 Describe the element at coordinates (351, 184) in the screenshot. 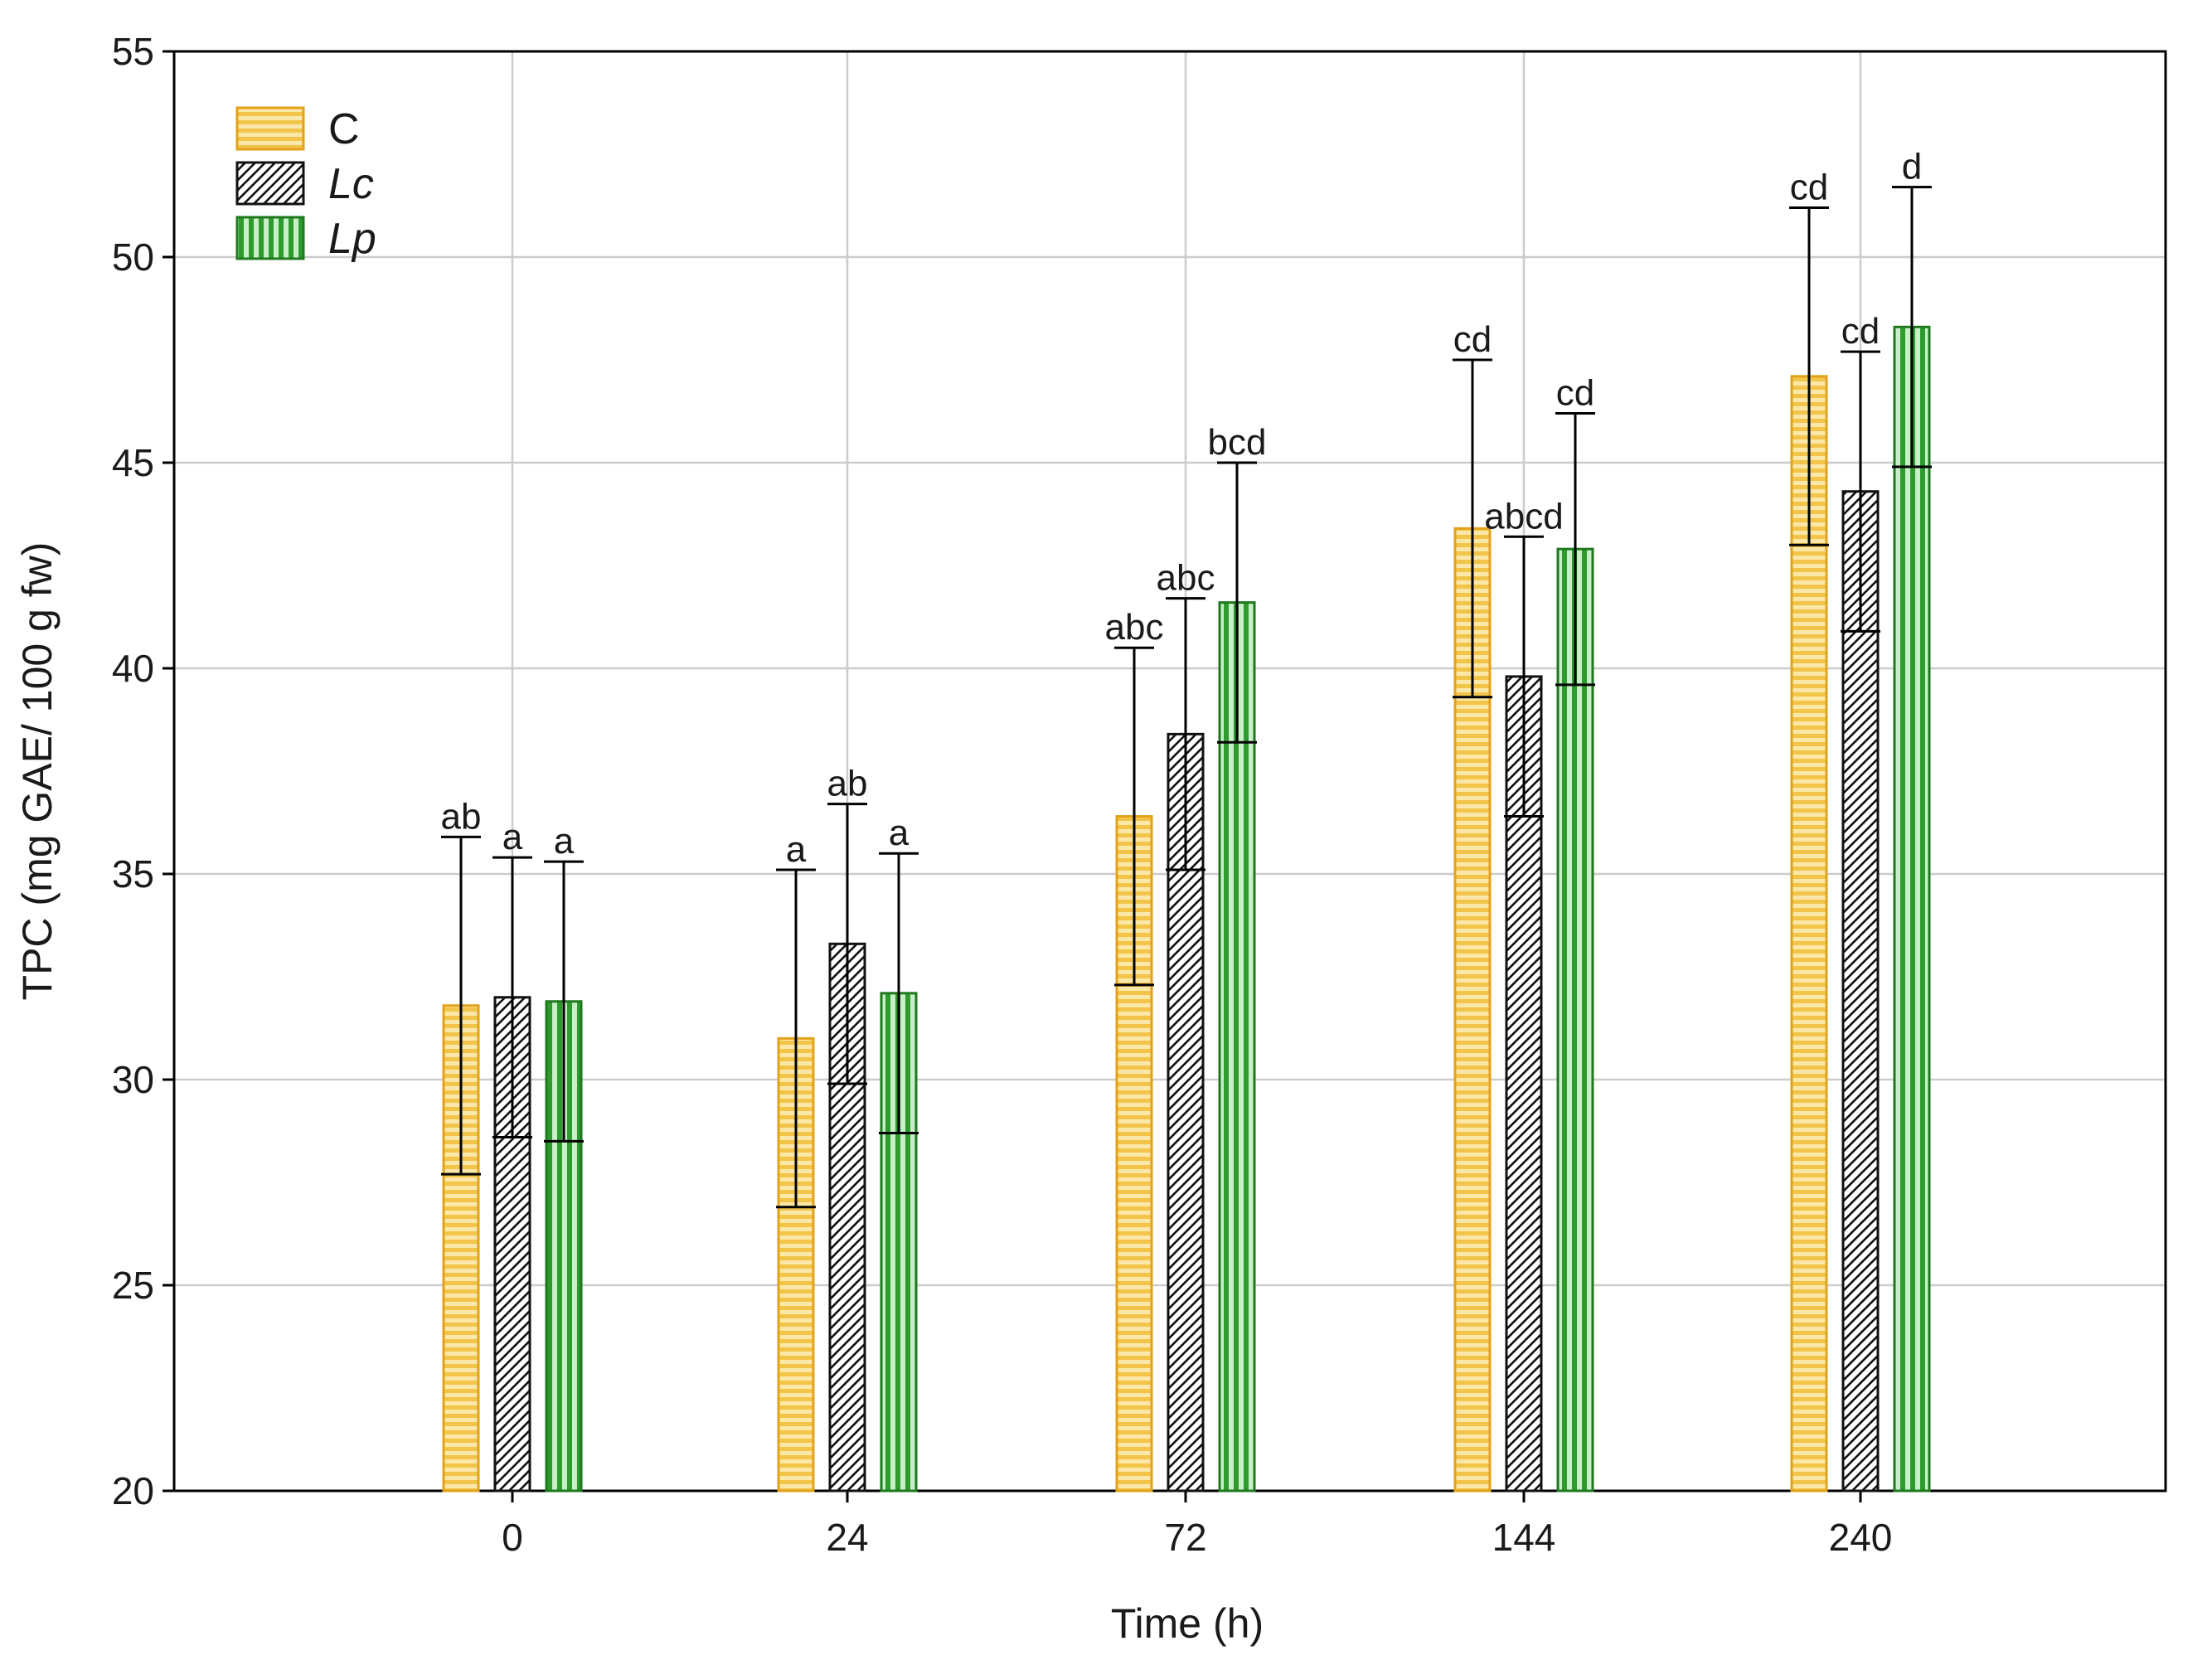

I see `legend-label-lc: Lc` at that location.